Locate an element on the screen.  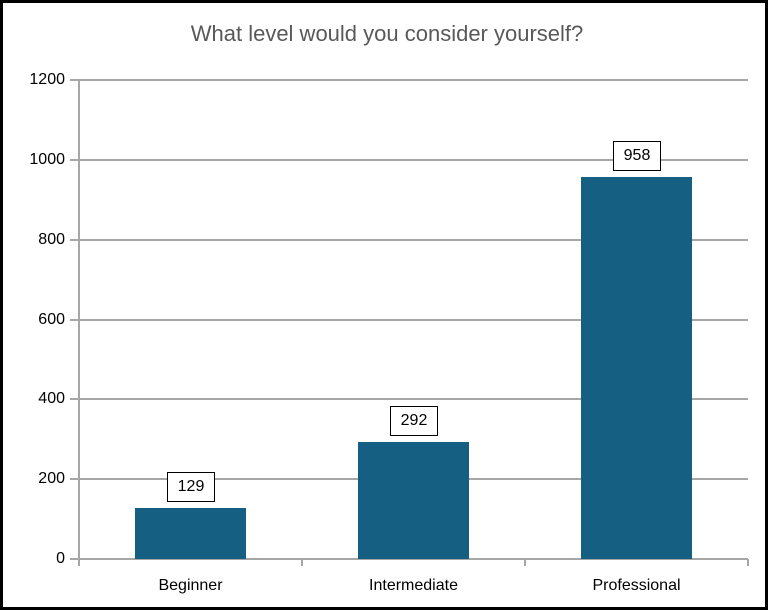
chart-title: What level would you consider yourself? is located at coordinates (387, 33).